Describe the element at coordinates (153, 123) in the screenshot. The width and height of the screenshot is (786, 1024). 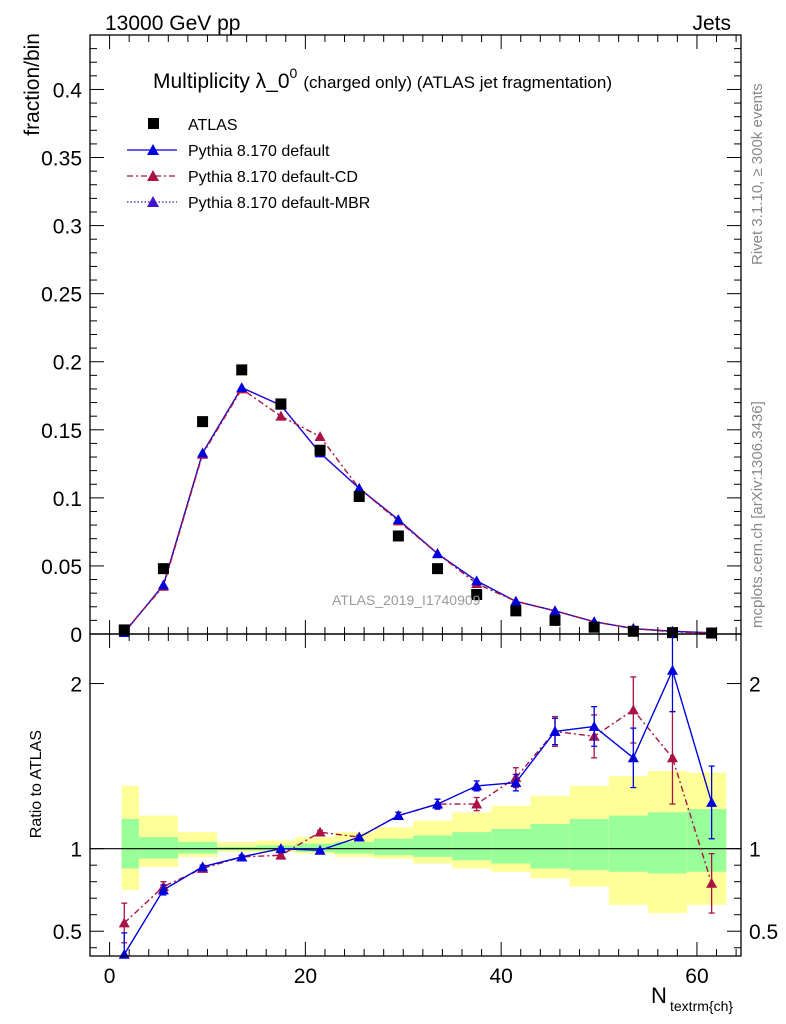
I see `legend-marker-atlas` at that location.